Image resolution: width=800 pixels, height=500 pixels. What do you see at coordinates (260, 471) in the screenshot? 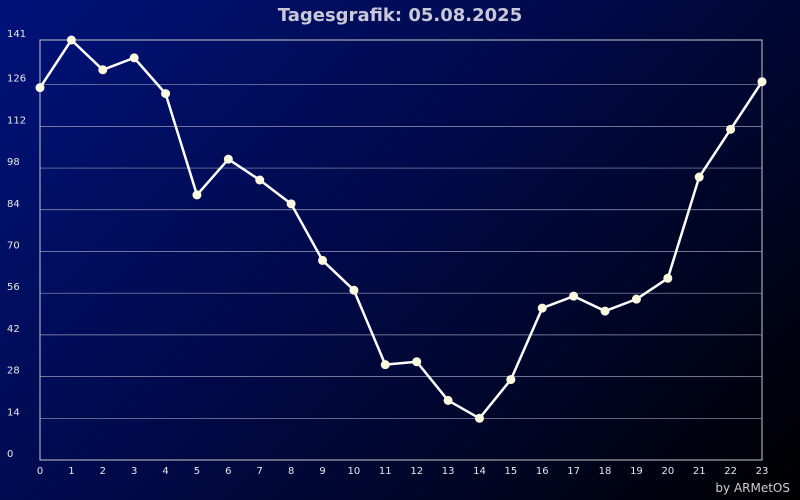
I see `x-tick-label: 7` at bounding box center [260, 471].